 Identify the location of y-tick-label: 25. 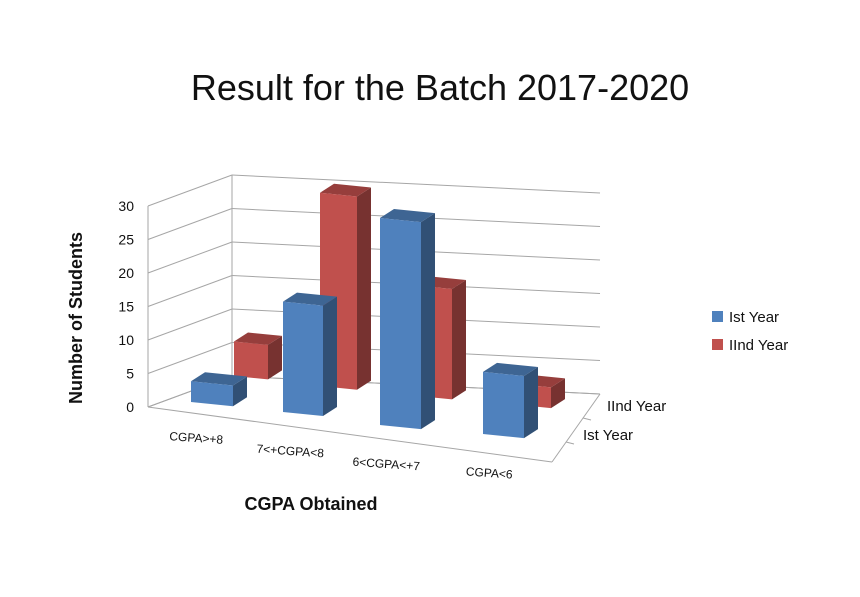
(126, 240).